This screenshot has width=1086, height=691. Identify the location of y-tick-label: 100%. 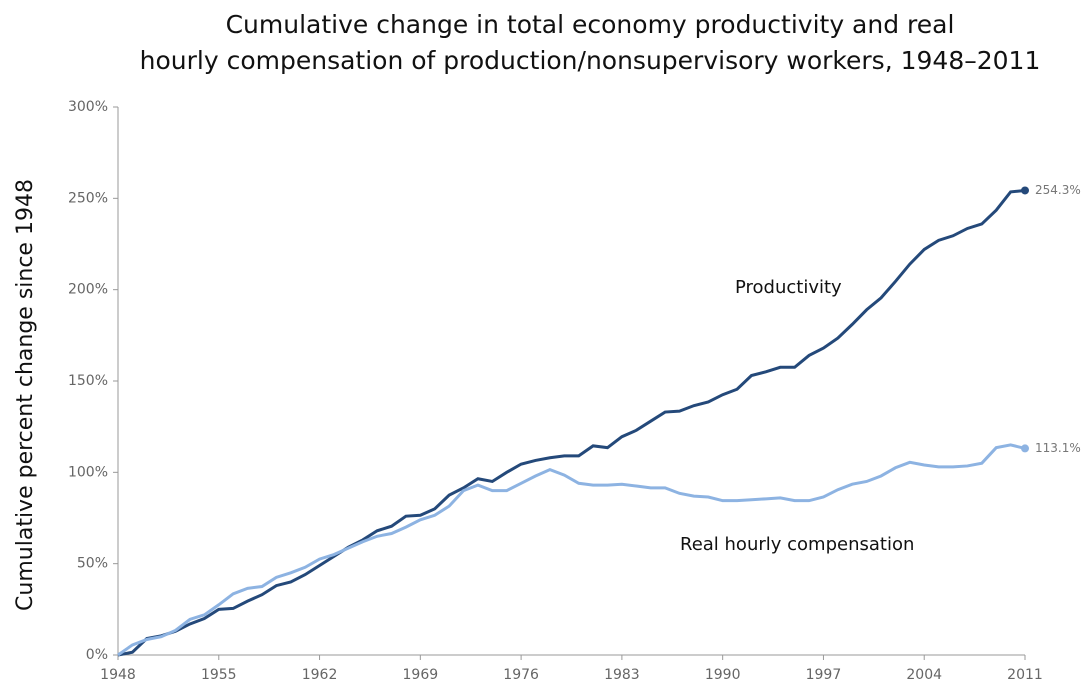
(88, 472).